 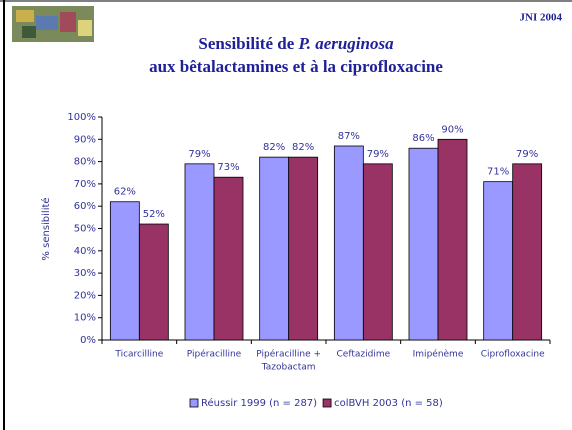 What do you see at coordinates (138, 355) in the screenshot?
I see `x-tick-label: Ticarcilline` at bounding box center [138, 355].